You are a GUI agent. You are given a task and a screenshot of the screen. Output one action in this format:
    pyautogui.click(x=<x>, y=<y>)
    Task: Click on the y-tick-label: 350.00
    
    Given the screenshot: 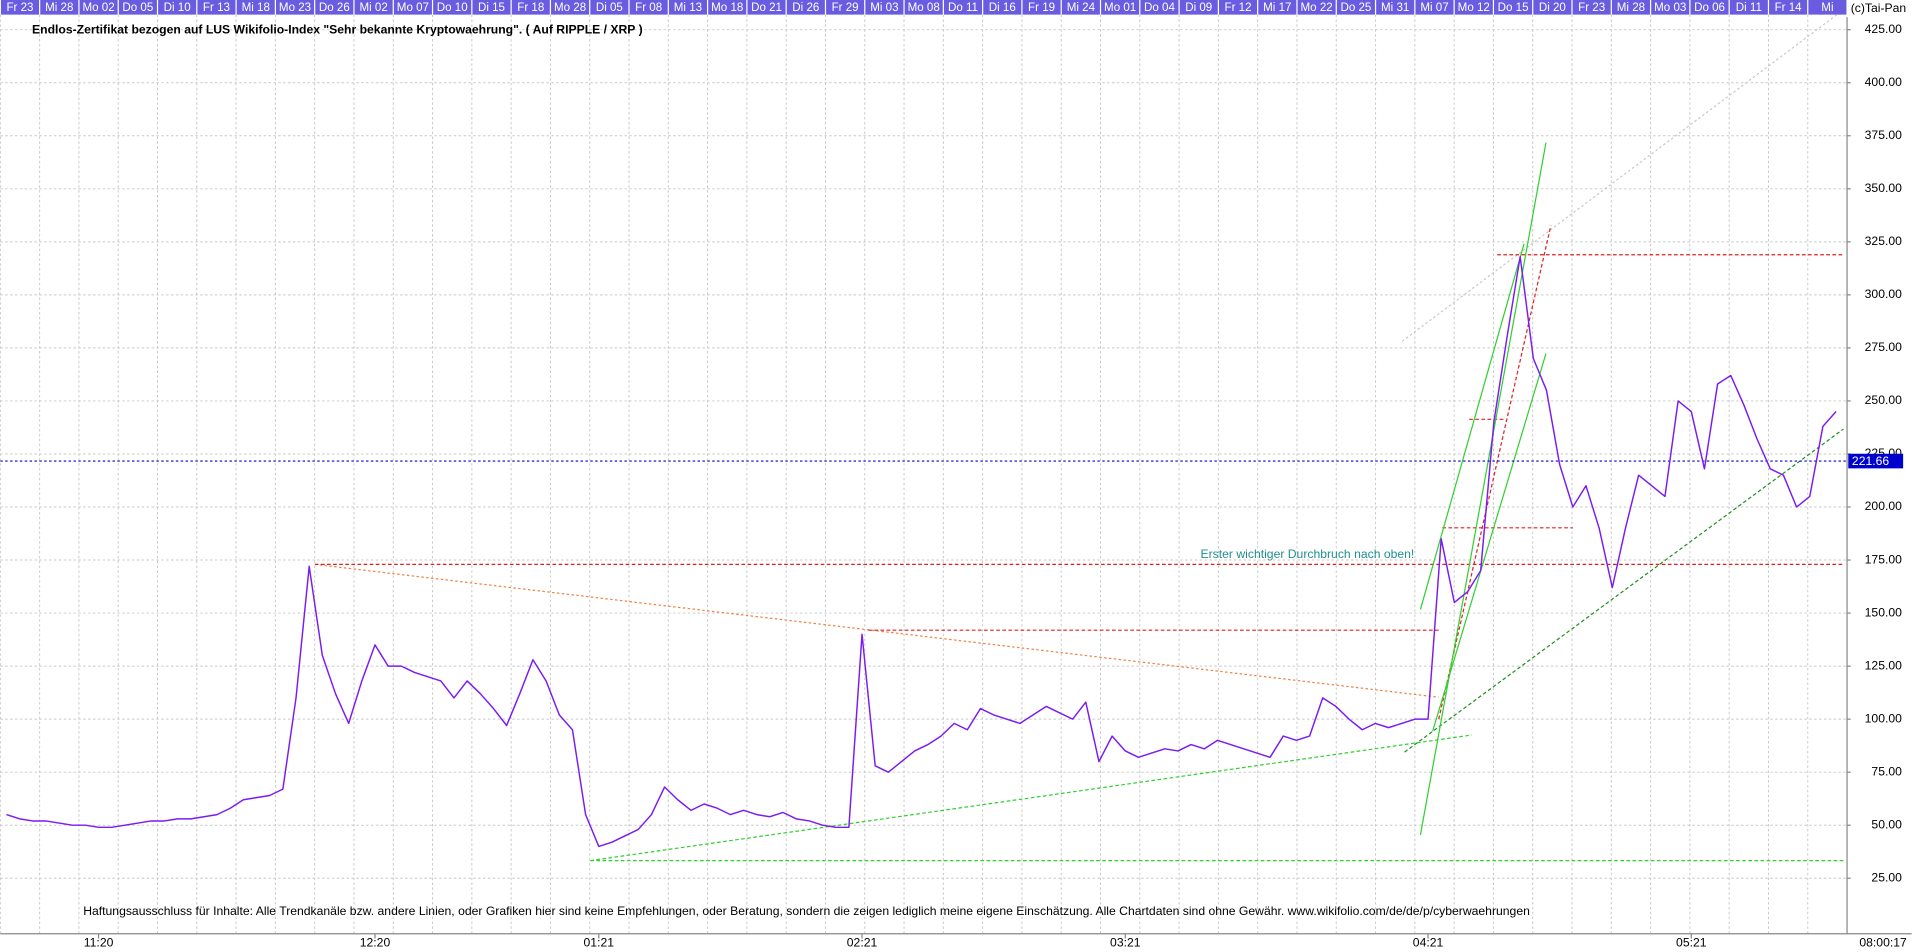 What is the action you would take?
    pyautogui.click(x=1883, y=188)
    